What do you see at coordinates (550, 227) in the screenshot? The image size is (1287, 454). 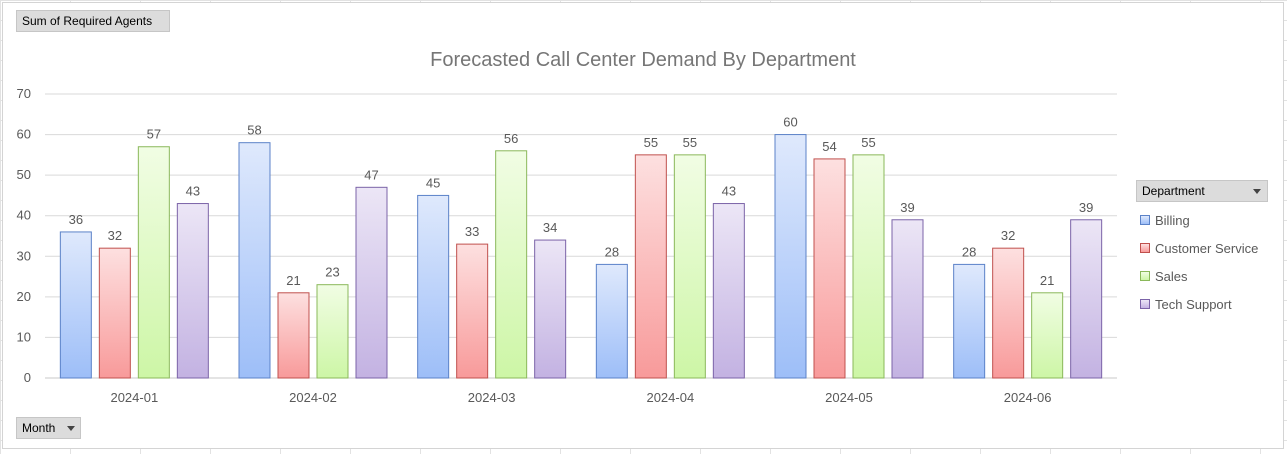 I see `data-label: 34` at bounding box center [550, 227].